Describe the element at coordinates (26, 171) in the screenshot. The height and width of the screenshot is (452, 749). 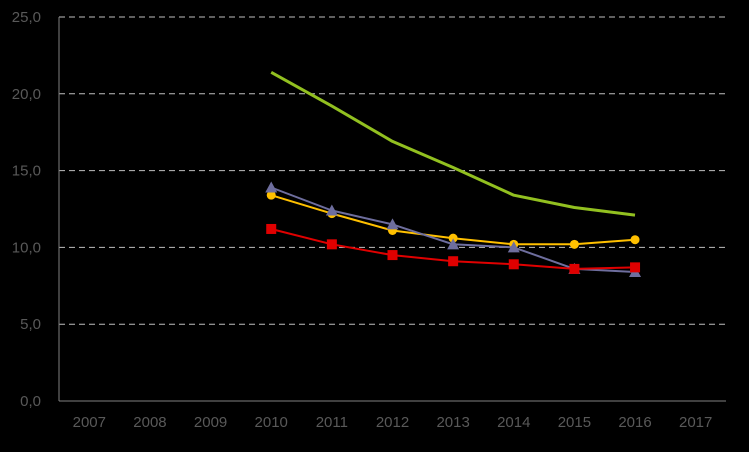
I see `y-tick-label: 15,0` at that location.